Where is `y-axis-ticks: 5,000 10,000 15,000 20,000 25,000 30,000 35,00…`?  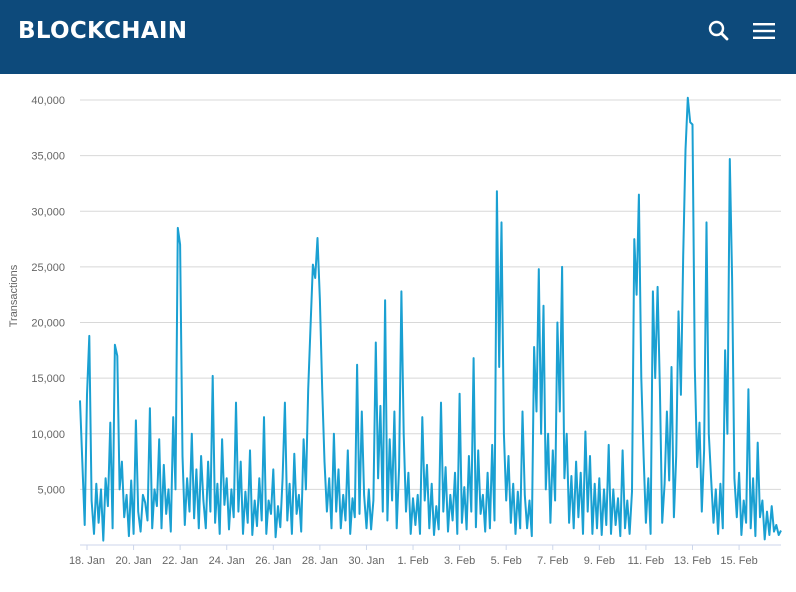 y-axis-ticks: 5,000 10,000 15,000 20,000 25,000 30,000 35,00… is located at coordinates (48, 295).